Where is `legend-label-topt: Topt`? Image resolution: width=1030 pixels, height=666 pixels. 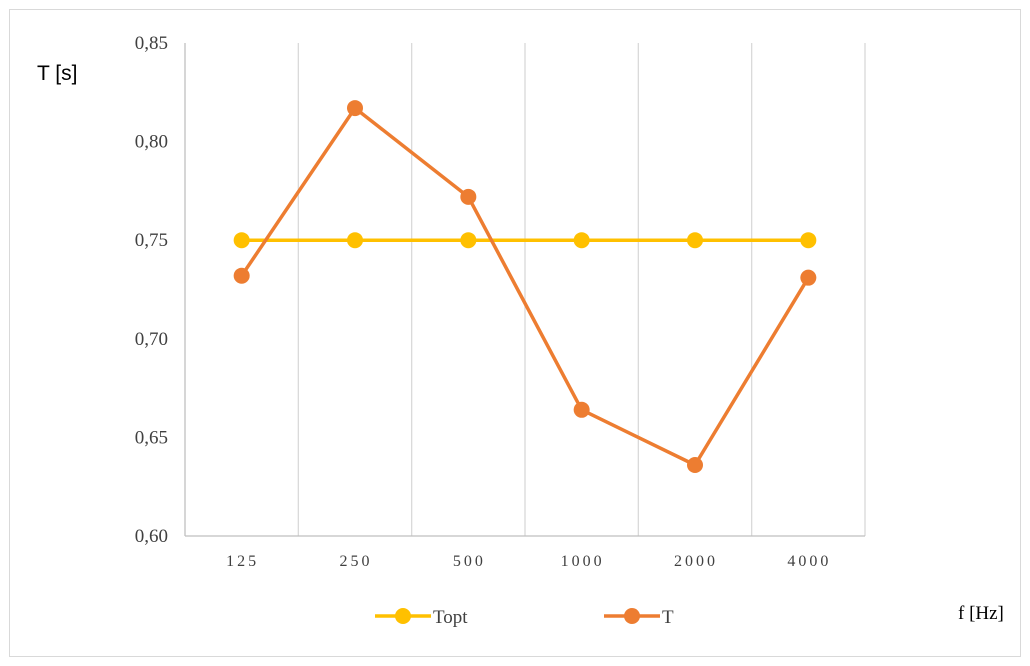 legend-label-topt: Topt is located at coordinates (450, 617).